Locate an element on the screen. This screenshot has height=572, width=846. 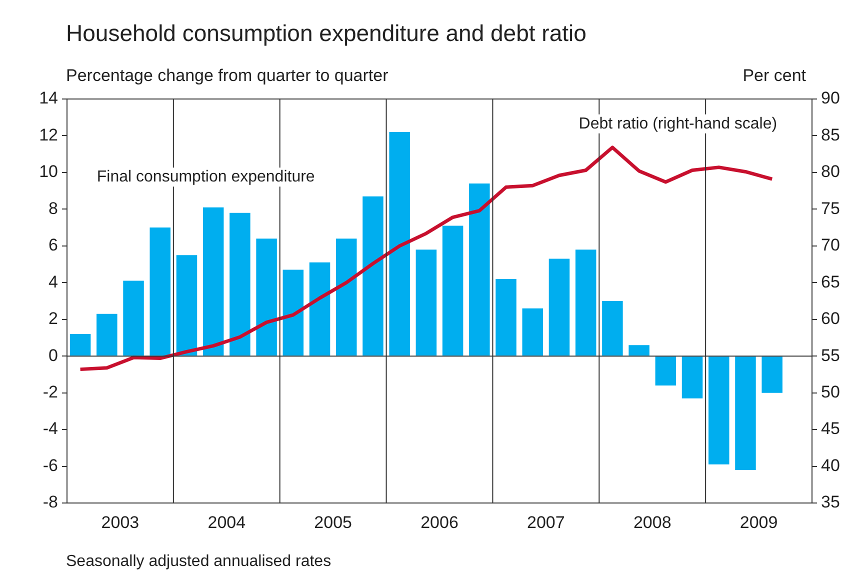
y-tick-label: -6 is located at coordinates (50, 465).